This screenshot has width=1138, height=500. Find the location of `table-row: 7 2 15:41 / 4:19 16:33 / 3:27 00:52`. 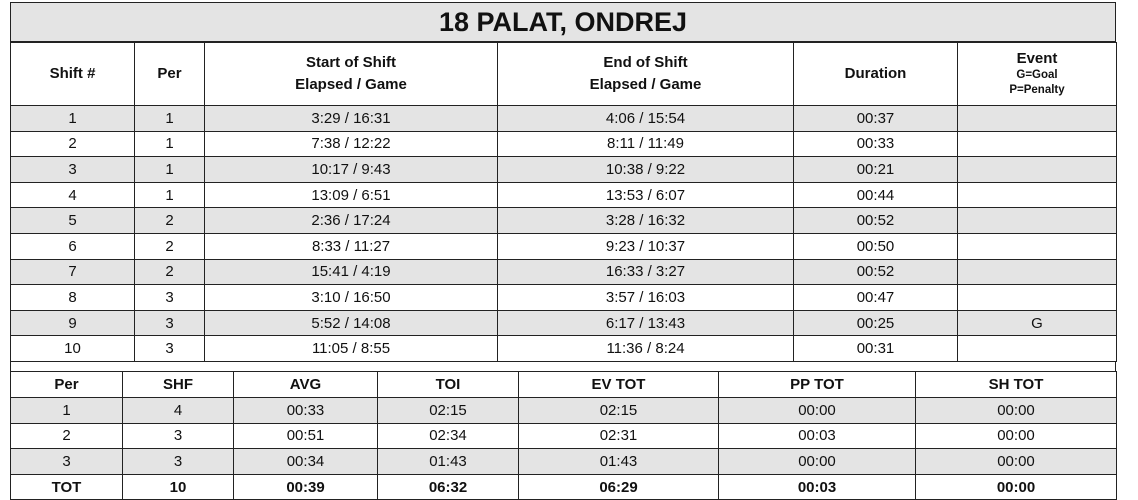

table-row: 7 2 15:41 / 4:19 16:33 / 3:27 00:52 is located at coordinates (563, 272).